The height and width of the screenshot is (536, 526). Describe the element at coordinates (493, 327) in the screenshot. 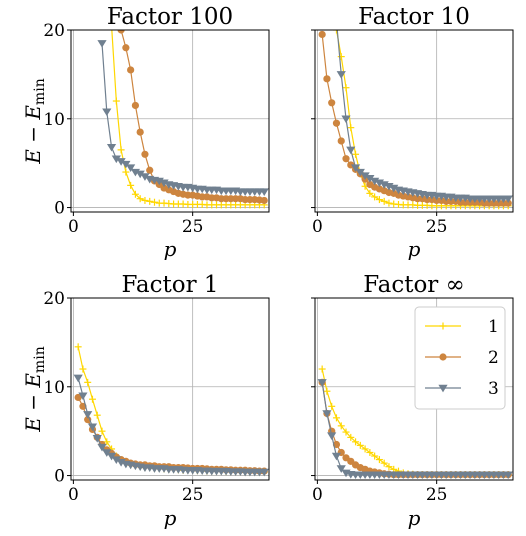

I see `legend-label-1: 1` at that location.